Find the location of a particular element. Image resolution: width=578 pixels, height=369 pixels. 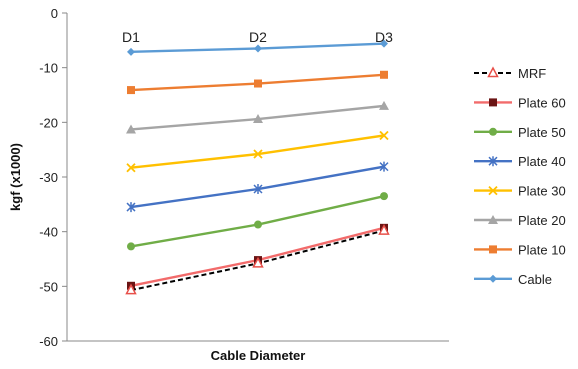

legend-label: Plate 30 is located at coordinates (542, 191).